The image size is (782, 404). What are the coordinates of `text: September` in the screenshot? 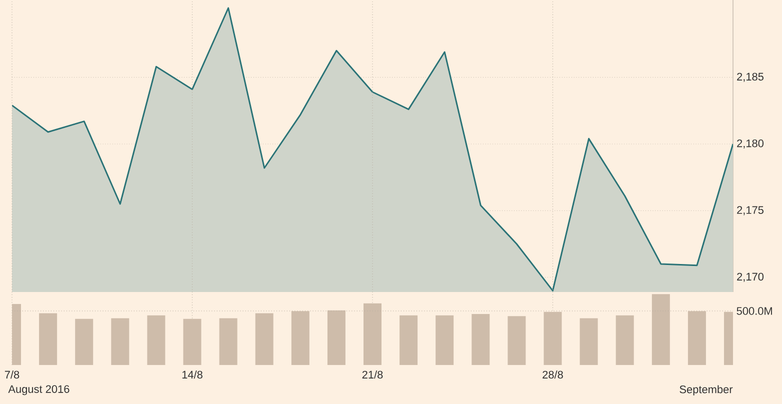 It's located at (706, 390).